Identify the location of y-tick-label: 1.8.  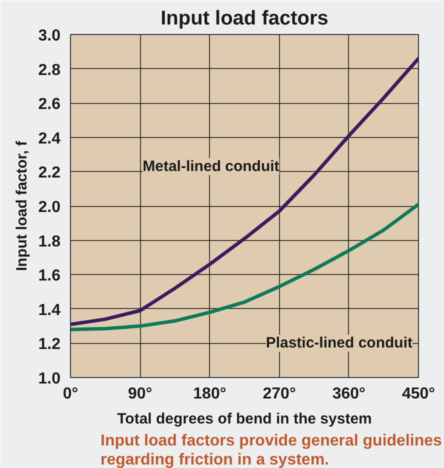
(49, 241).